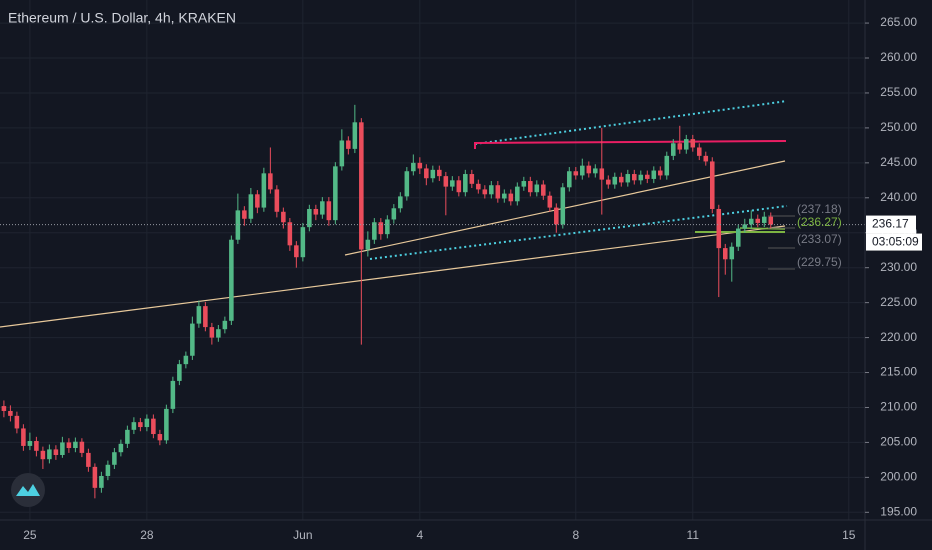 The height and width of the screenshot is (550, 932). I want to click on y-tick-label: 265.00, so click(898, 22).